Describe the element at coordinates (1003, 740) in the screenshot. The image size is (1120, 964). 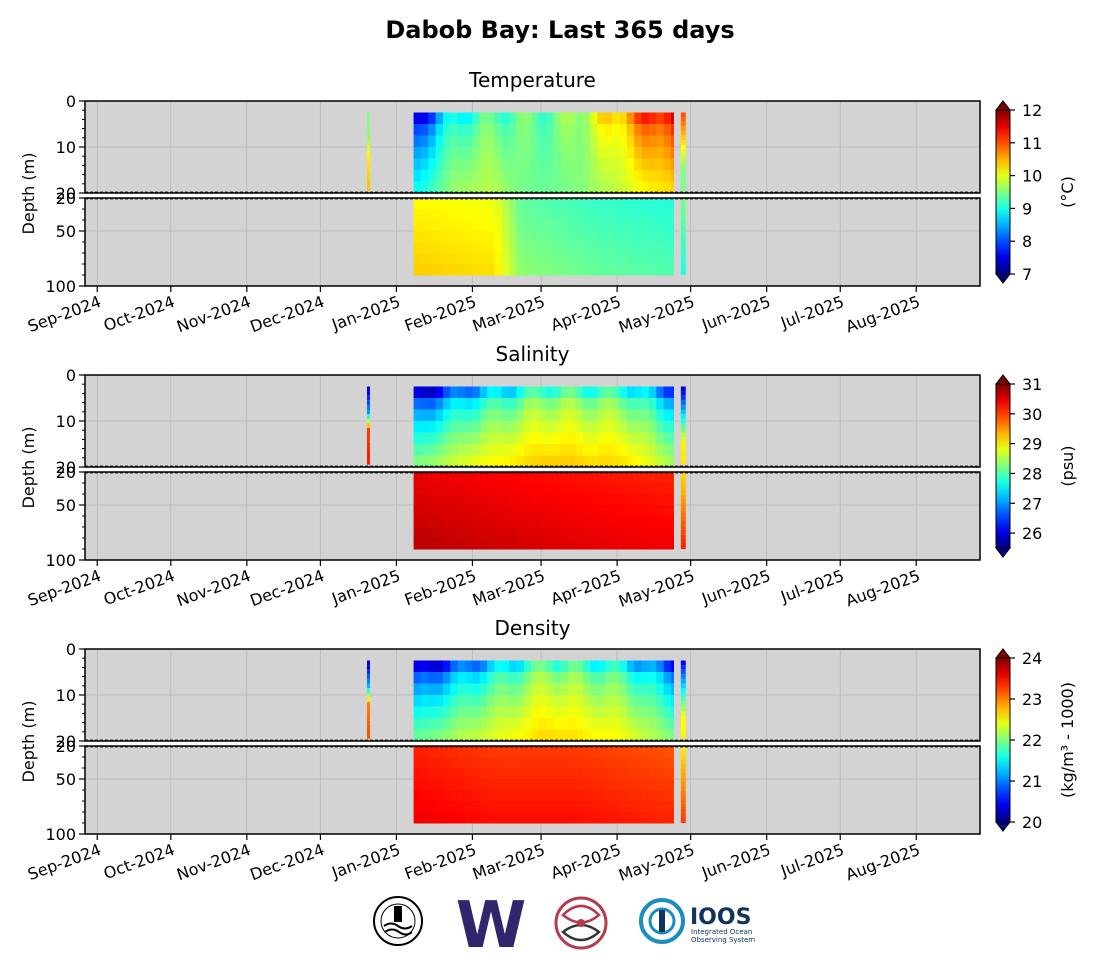
I see `colorbar-body` at that location.